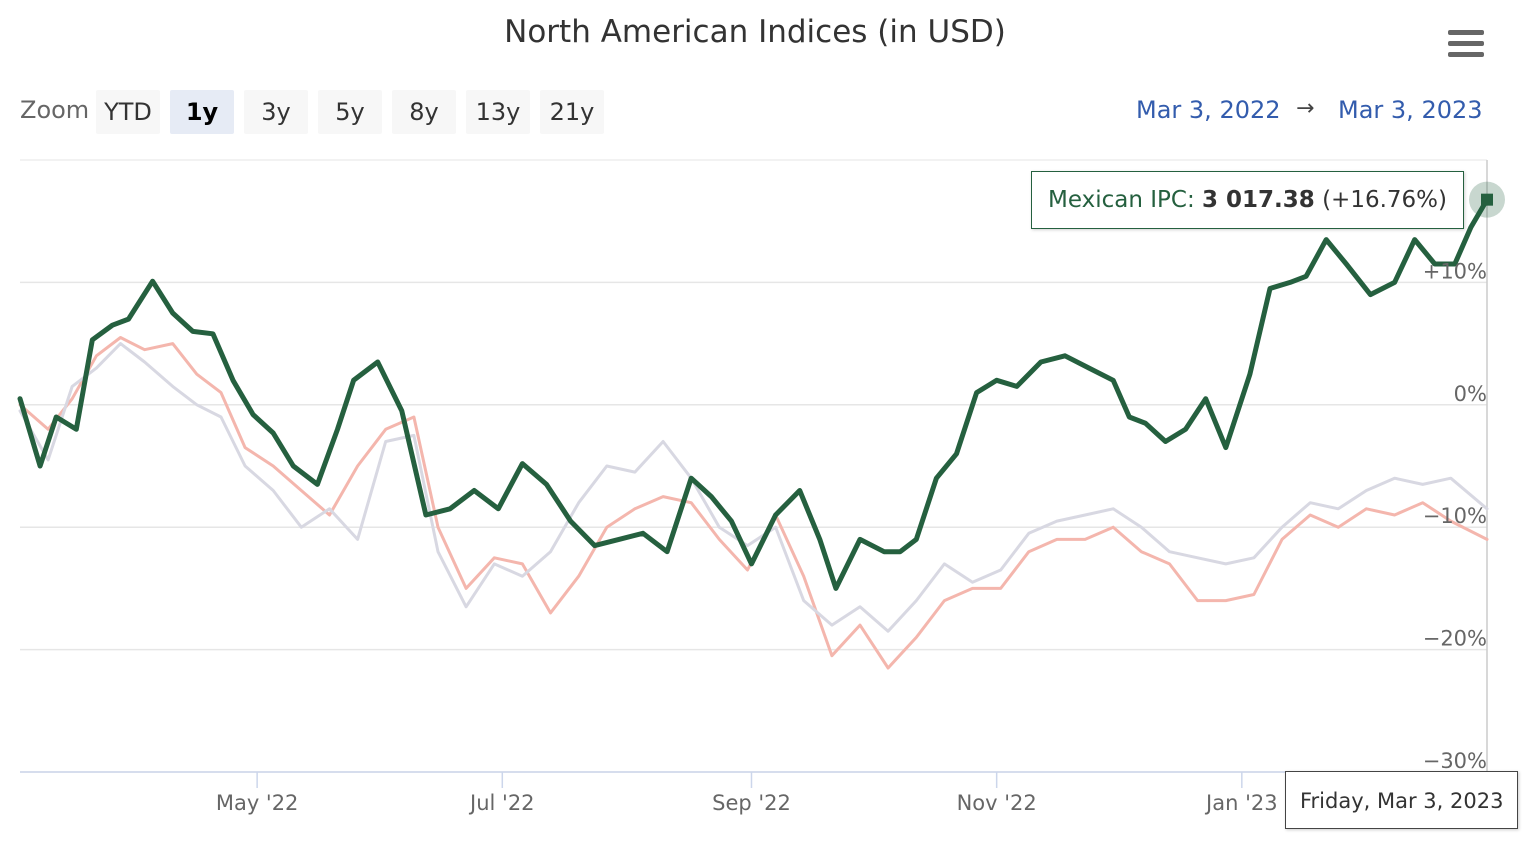  I want to click on y-tick-label: −20%, so click(1455, 639).